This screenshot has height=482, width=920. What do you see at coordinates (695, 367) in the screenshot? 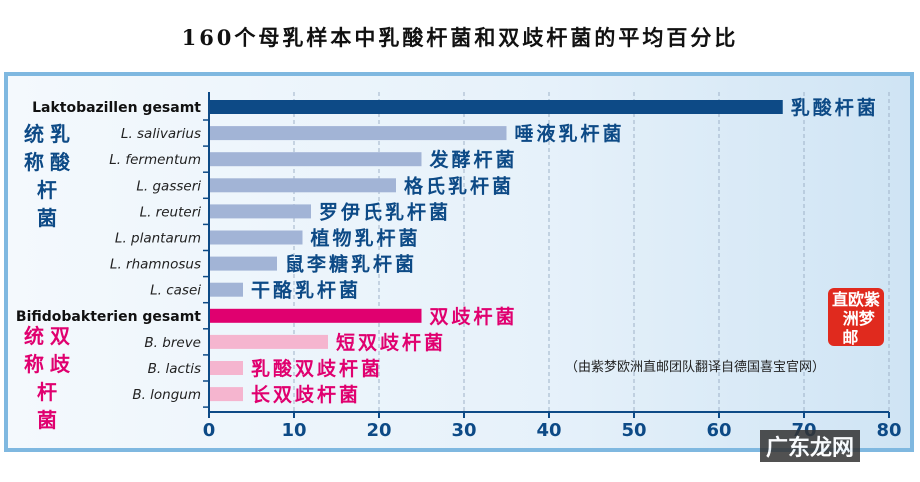
I see `credit-note: （由紫梦欧洲直邮团队翻译自德国喜宝官网）` at bounding box center [695, 367].